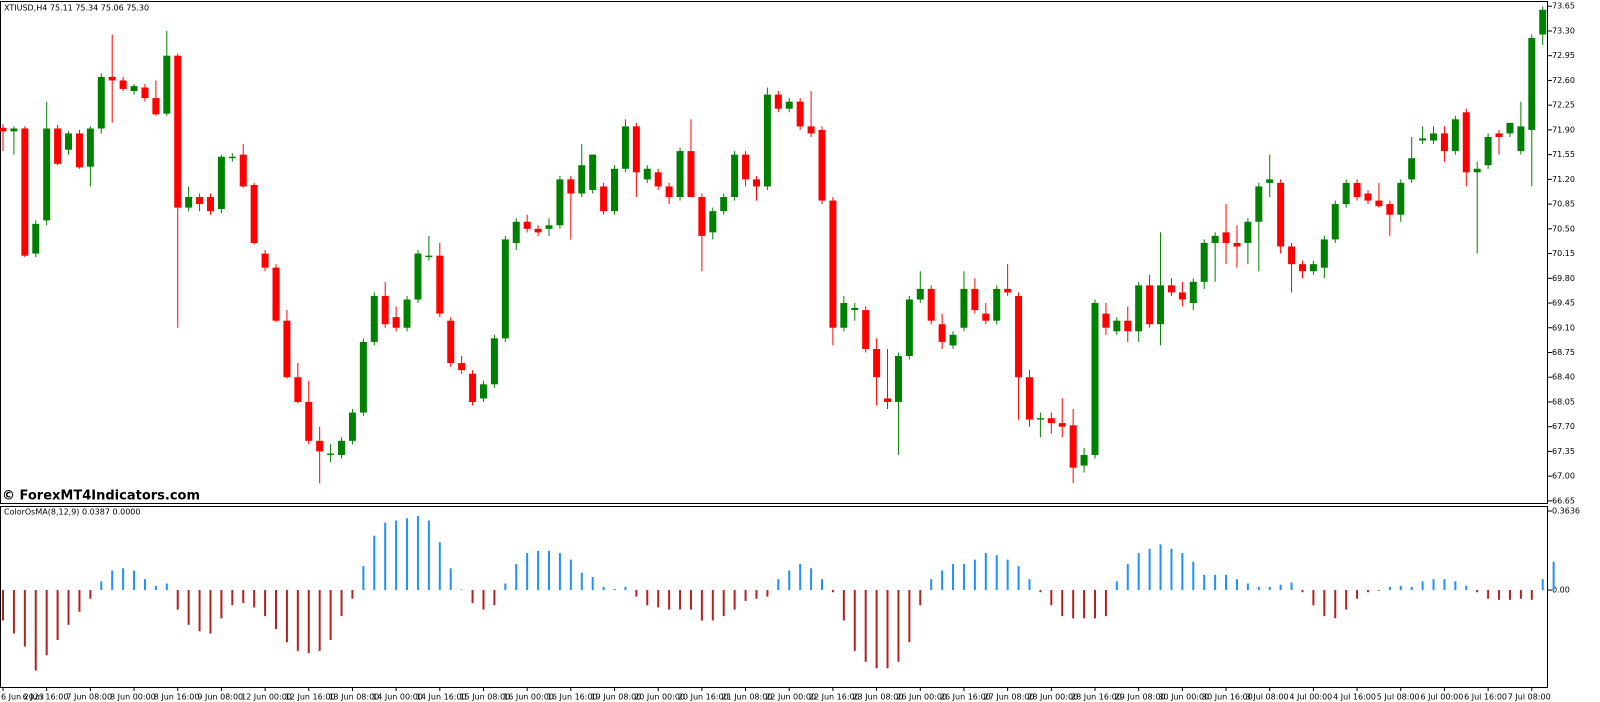 The width and height of the screenshot is (1600, 702). Describe the element at coordinates (1566, 511) in the screenshot. I see `y-tick-label: 0.3636` at that location.